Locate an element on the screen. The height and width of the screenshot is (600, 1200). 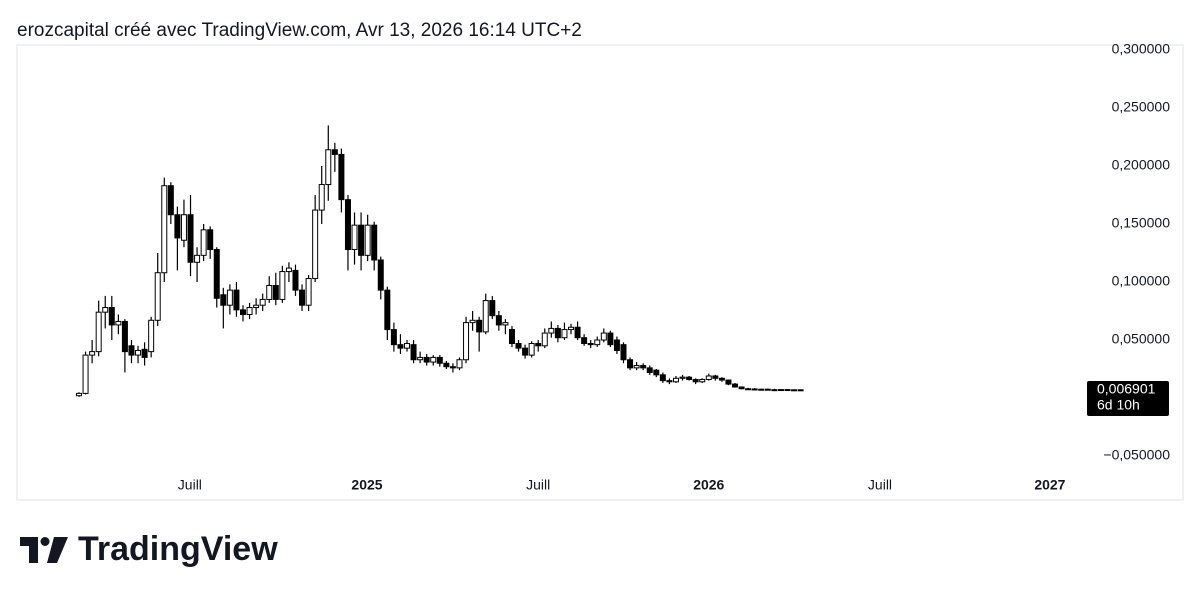
y-tick-label: 0,150000 is located at coordinates (1141, 223).